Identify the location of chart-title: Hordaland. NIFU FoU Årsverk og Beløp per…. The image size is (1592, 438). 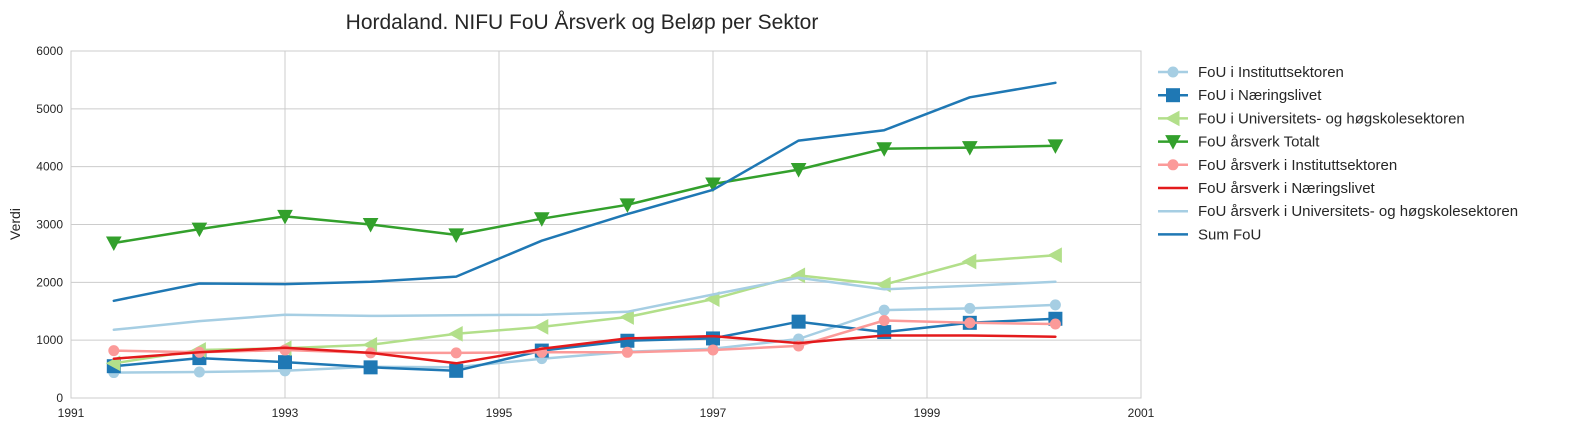
(582, 22).